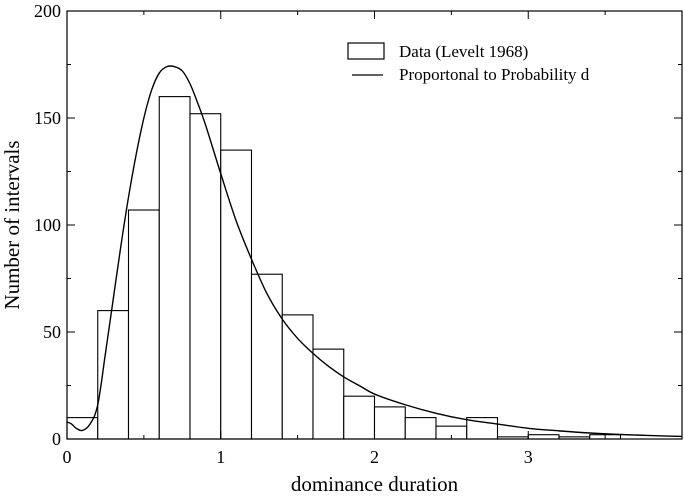 The height and width of the screenshot is (500, 684). Describe the element at coordinates (67, 457) in the screenshot. I see `x-tick-label: 0` at that location.